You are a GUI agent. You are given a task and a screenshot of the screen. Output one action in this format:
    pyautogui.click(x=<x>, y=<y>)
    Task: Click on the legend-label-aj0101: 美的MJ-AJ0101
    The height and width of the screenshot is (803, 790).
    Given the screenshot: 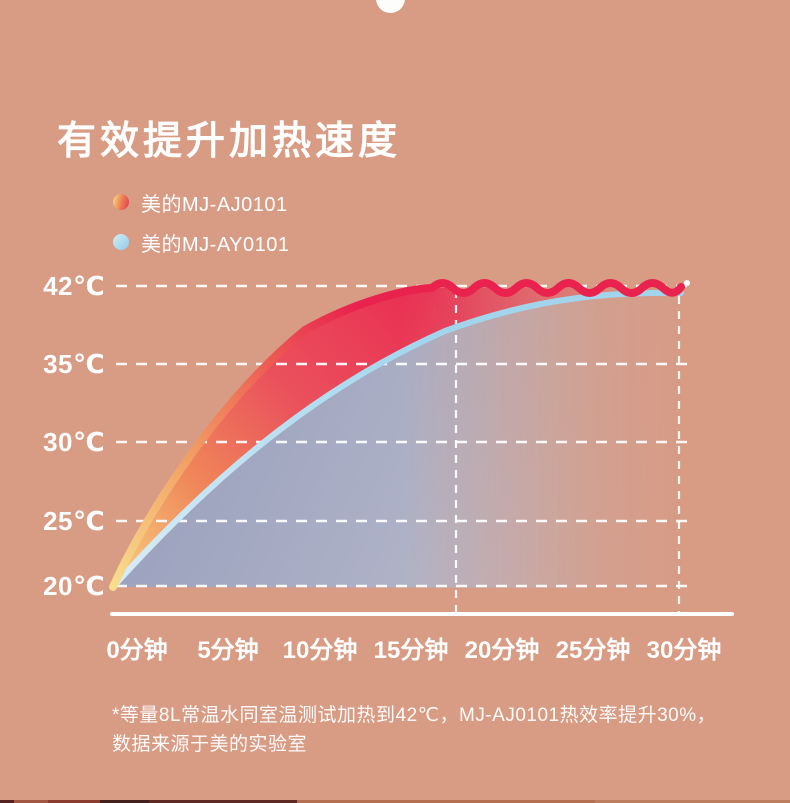 What is the action you would take?
    pyautogui.click(x=214, y=204)
    